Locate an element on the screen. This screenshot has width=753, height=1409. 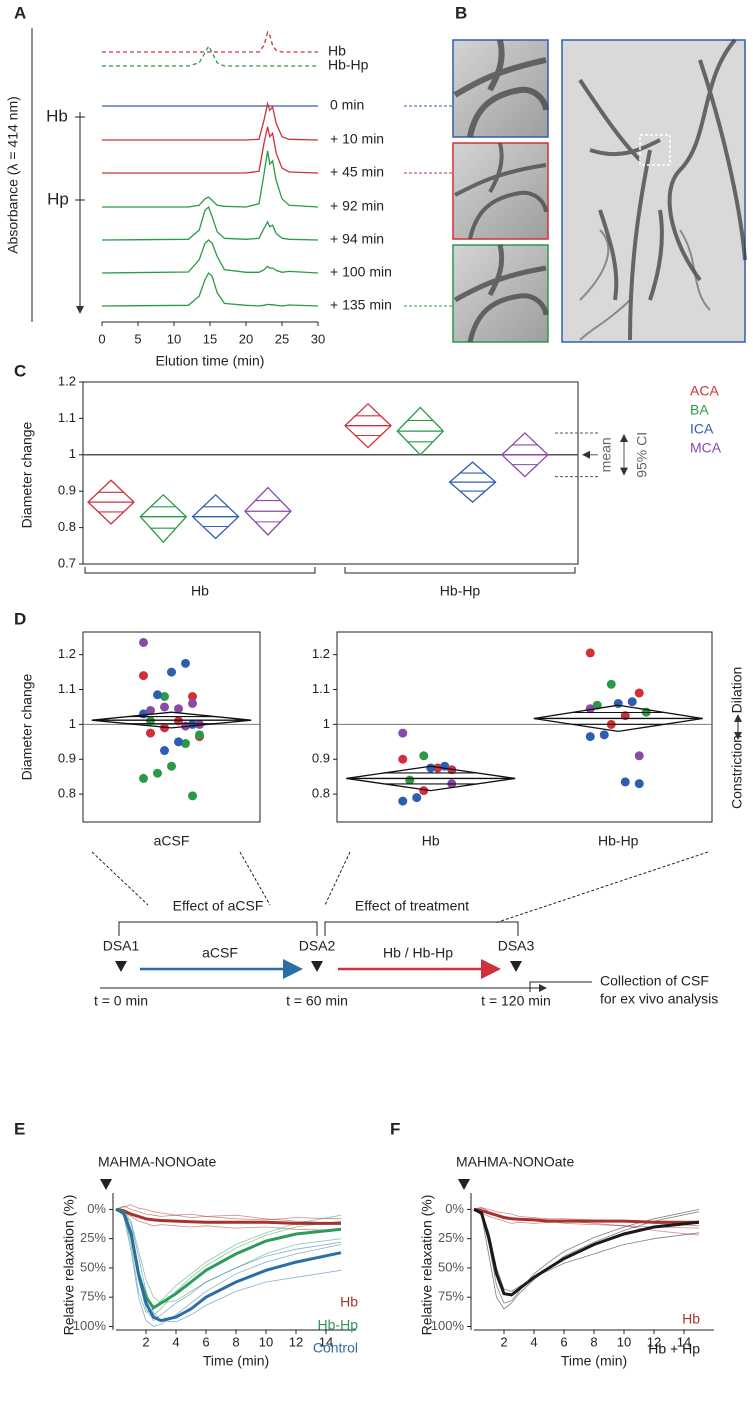
group-label: Hb is located at coordinates (200, 591).